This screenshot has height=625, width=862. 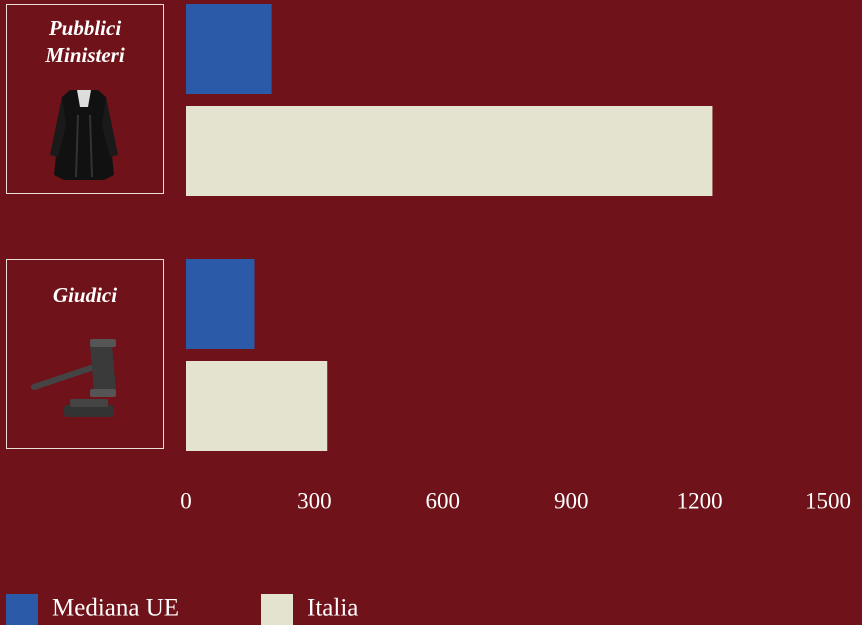 I want to click on category-box: Pubblici Ministeri, so click(x=85, y=99).